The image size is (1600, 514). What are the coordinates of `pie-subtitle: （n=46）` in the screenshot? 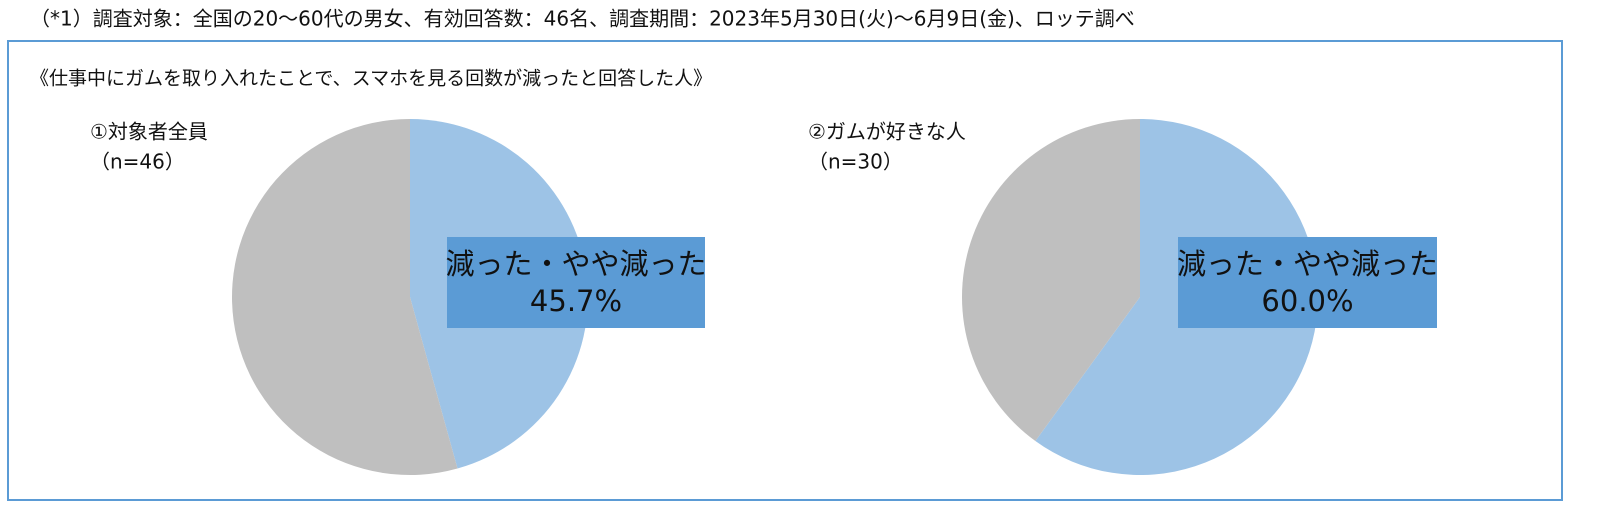 It's located at (137, 162).